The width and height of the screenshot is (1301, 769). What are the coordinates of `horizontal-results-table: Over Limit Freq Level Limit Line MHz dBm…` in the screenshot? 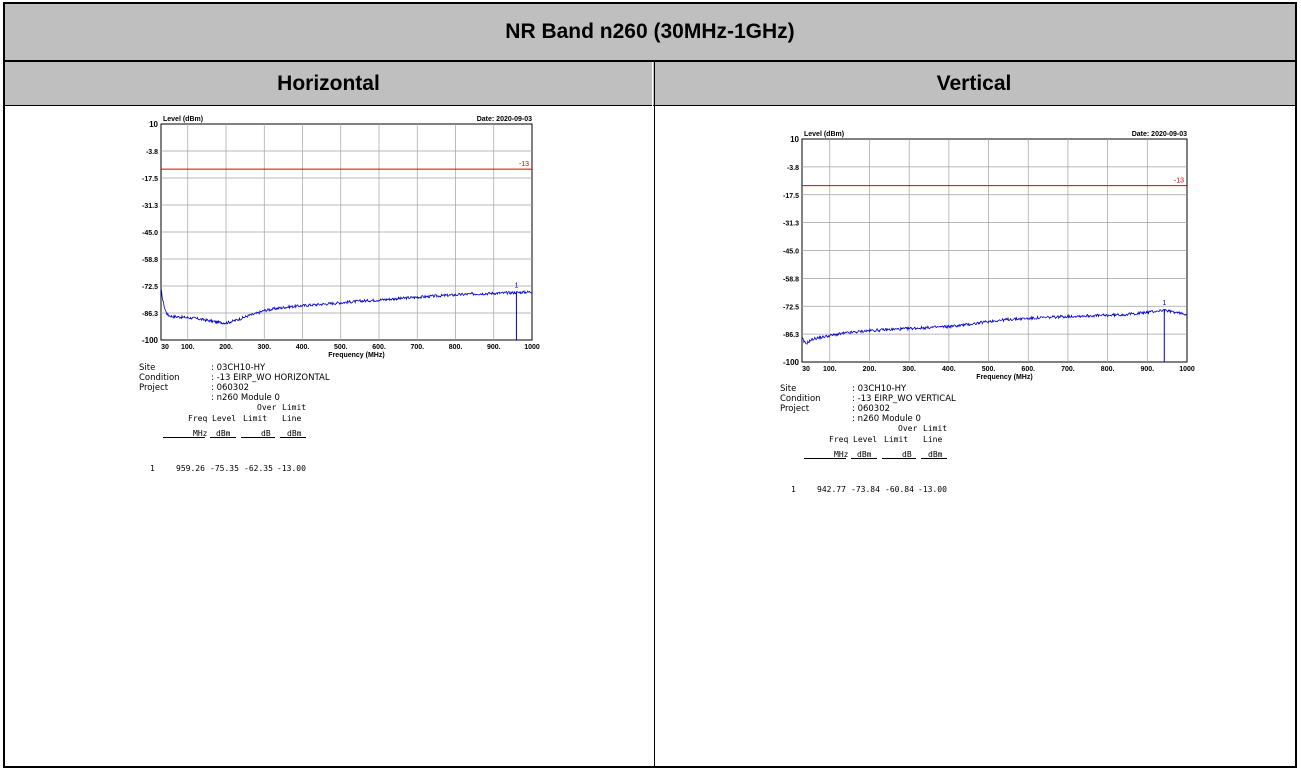 It's located at (239, 443).